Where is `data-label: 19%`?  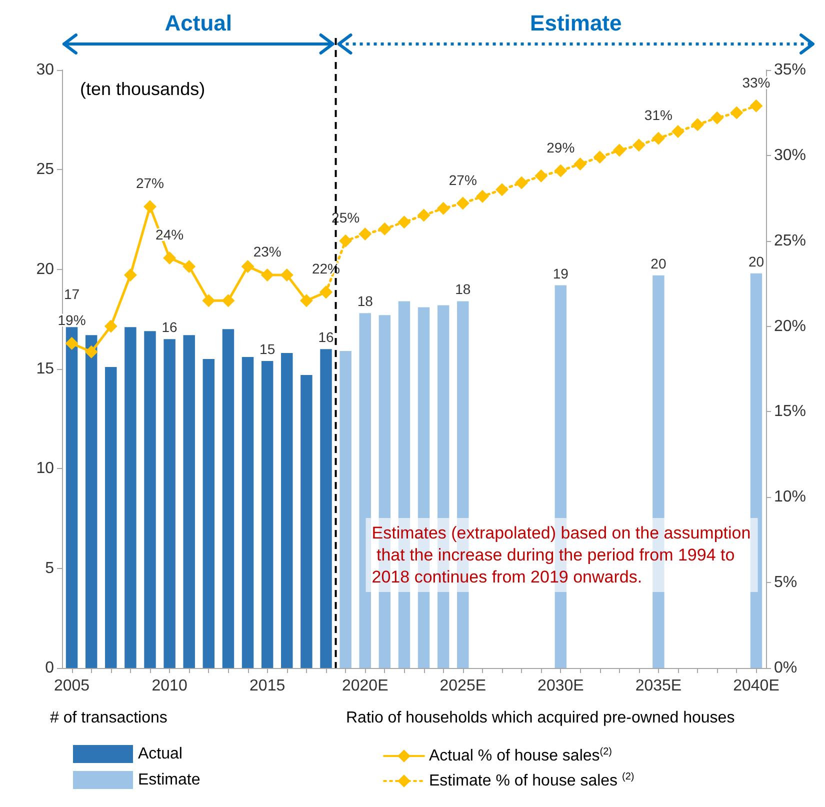
data-label: 19% is located at coordinates (72, 320).